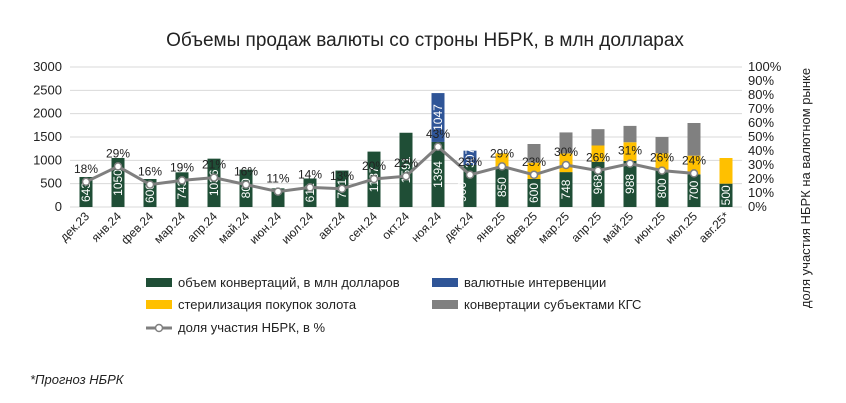 This screenshot has width=846, height=403. I want to click on share-label: 31%, so click(630, 151).